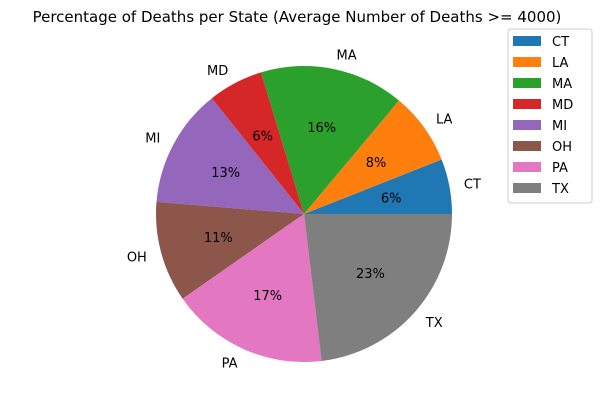  What do you see at coordinates (225, 173) in the screenshot?
I see `slice-percent-mi: 13%` at bounding box center [225, 173].